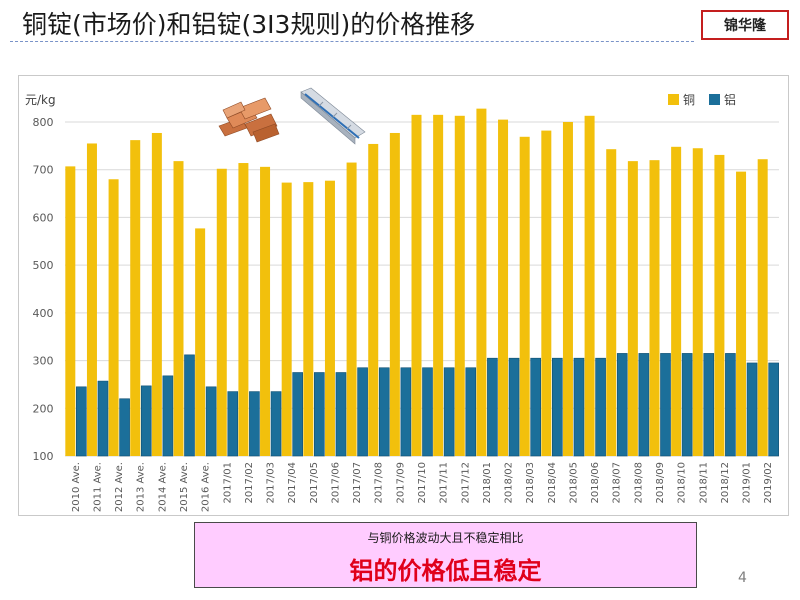 The image size is (800, 600). What do you see at coordinates (487, 483) in the screenshot?
I see `x-tick-label: 2018/01` at bounding box center [487, 483].